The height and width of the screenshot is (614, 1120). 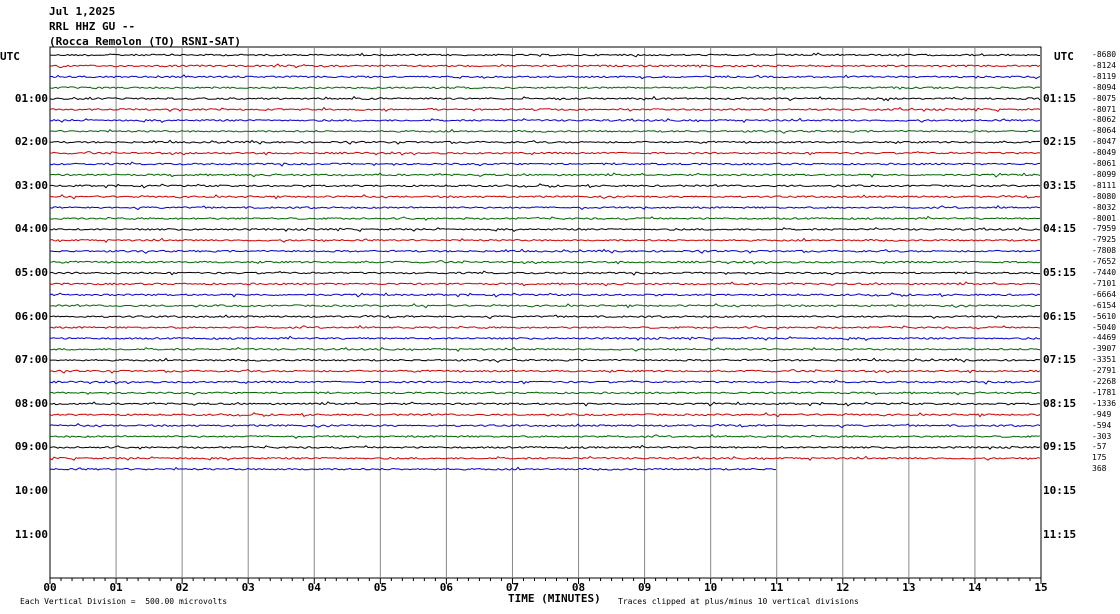 I want to click on trace-offset-label: -7925, so click(x=1104, y=240).